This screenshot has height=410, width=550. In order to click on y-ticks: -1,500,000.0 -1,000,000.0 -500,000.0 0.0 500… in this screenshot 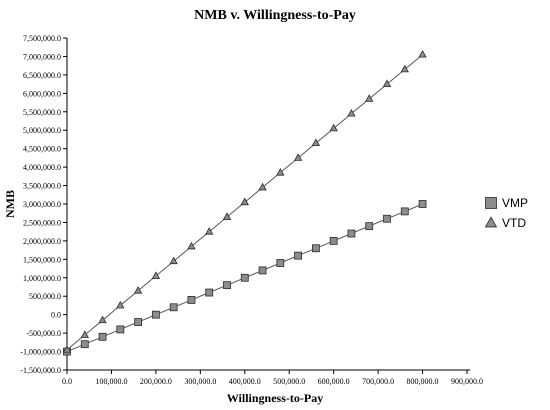, I will do `click(43, 204)`.